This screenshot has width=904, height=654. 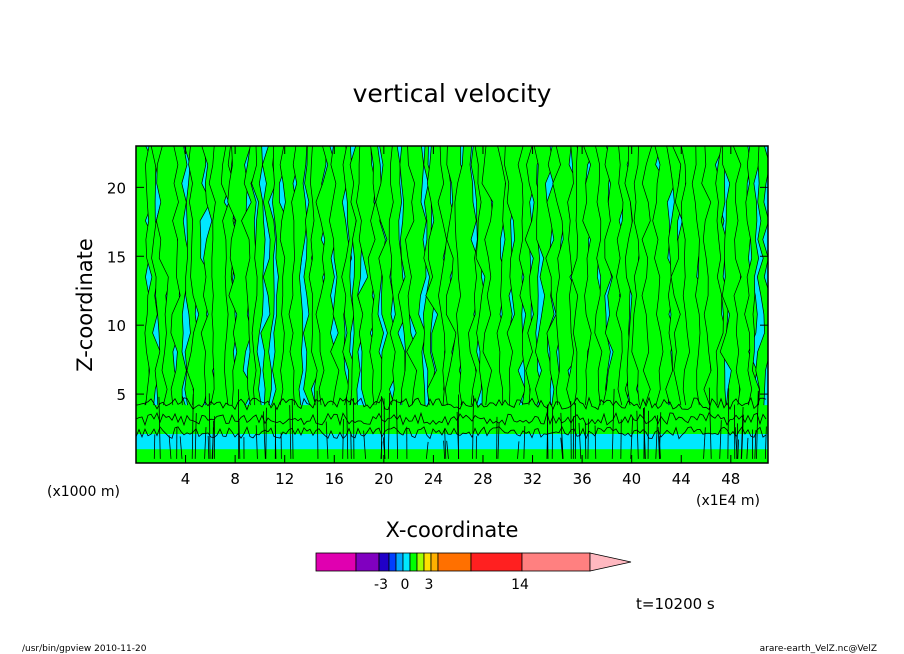 What do you see at coordinates (730, 479) in the screenshot?
I see `x-tick-label: 48` at bounding box center [730, 479].